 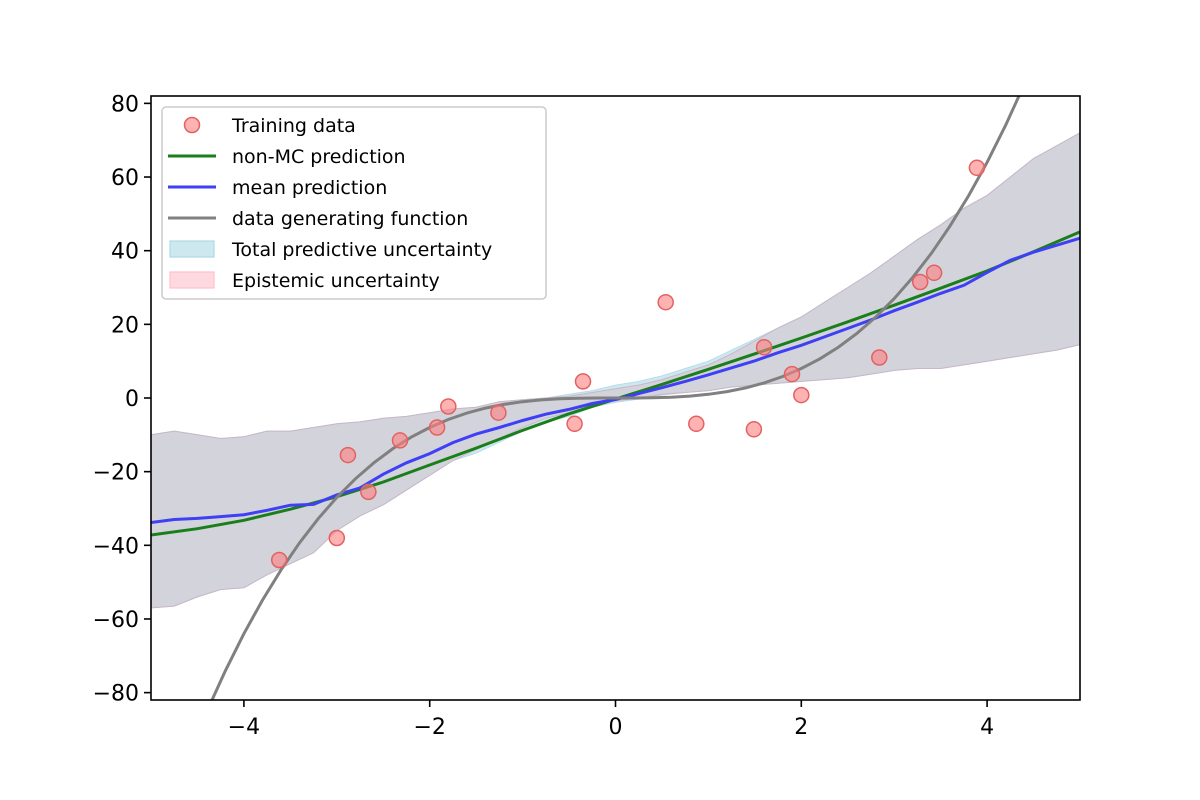 I want to click on y-tick-label: −60, so click(x=116, y=620).